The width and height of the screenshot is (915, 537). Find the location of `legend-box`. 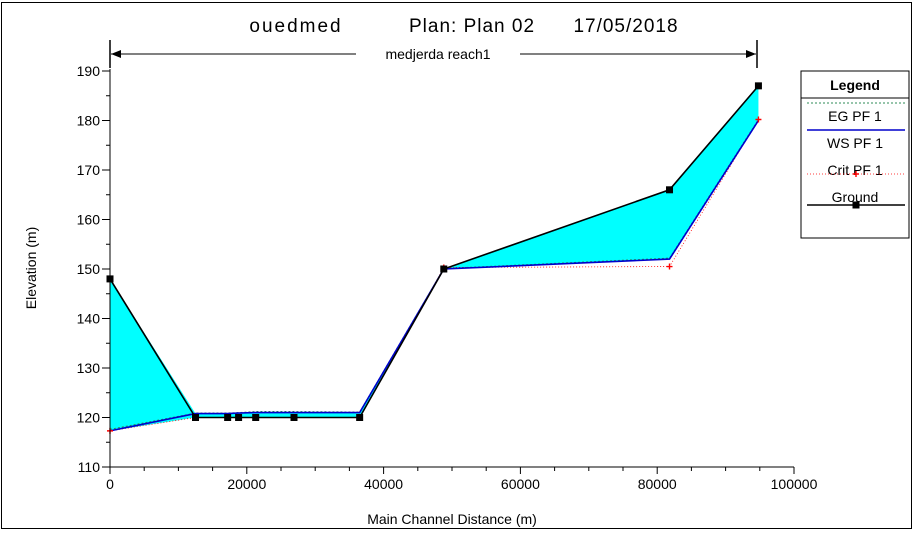

legend-box is located at coordinates (855, 154).